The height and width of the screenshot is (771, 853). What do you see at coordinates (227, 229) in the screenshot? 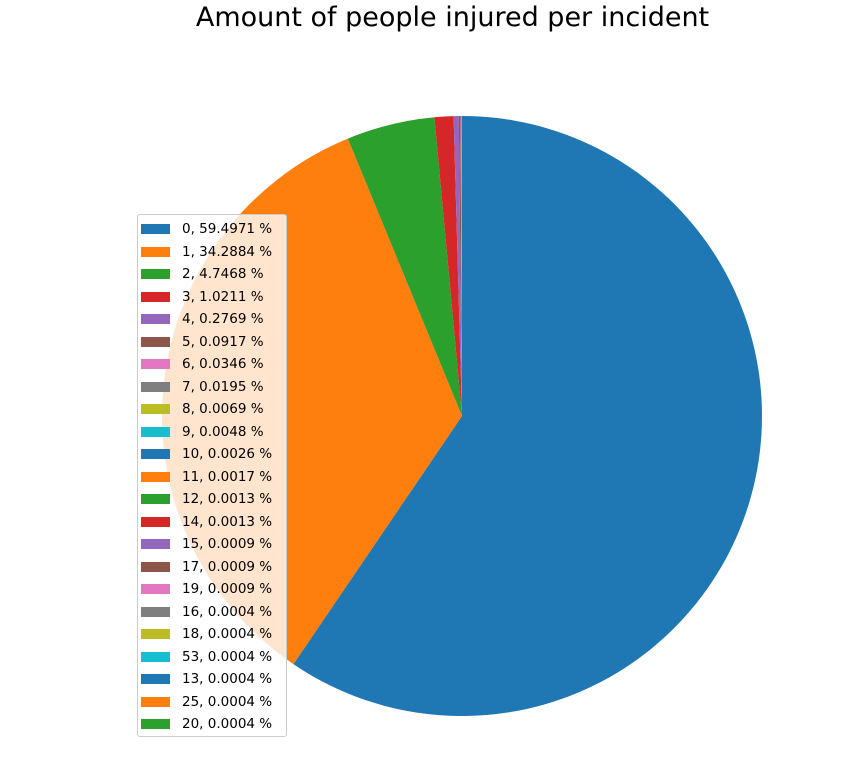
I see `legend-label: 0, 59.4971 %` at bounding box center [227, 229].